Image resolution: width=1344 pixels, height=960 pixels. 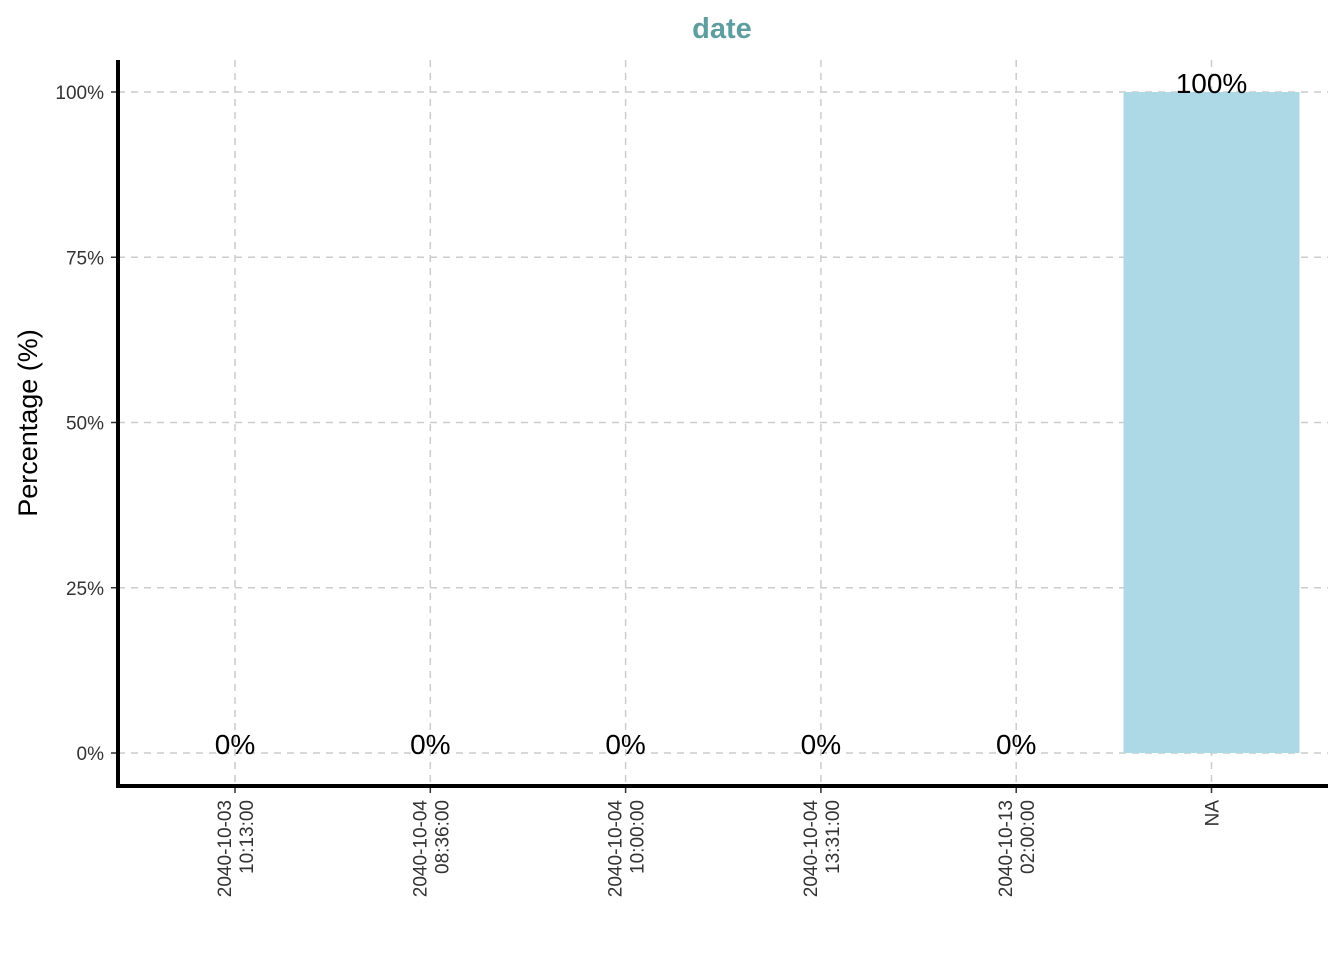 What do you see at coordinates (79, 93) in the screenshot?
I see `y-tick-label: 100%` at bounding box center [79, 93].